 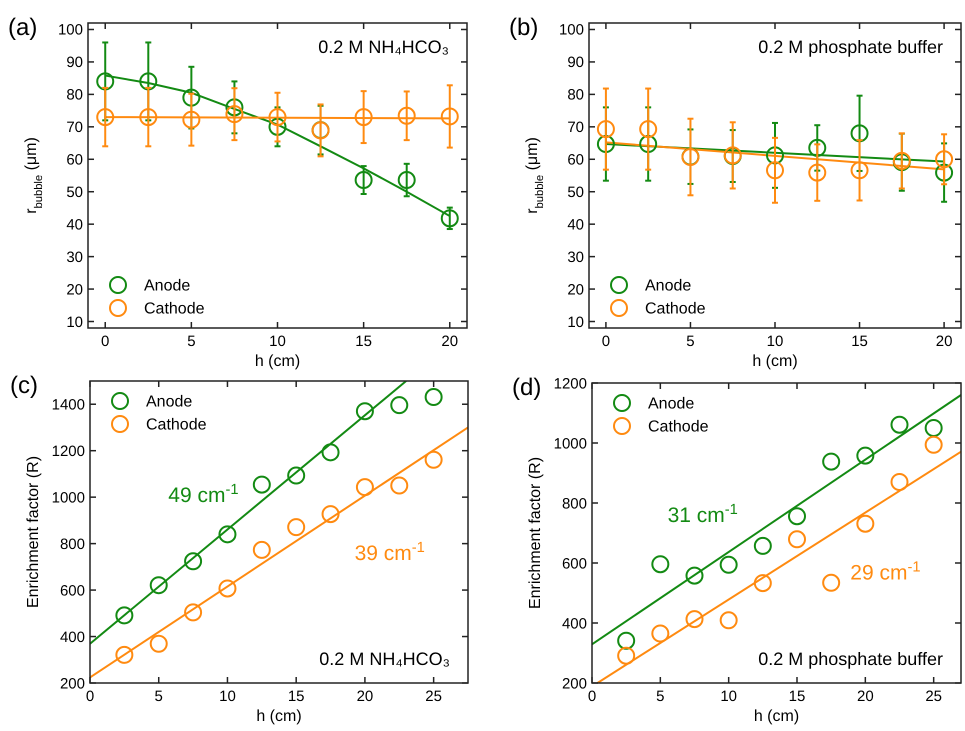 I want to click on annotation: 29 cm$^{-1}$, so click(x=885, y=571).